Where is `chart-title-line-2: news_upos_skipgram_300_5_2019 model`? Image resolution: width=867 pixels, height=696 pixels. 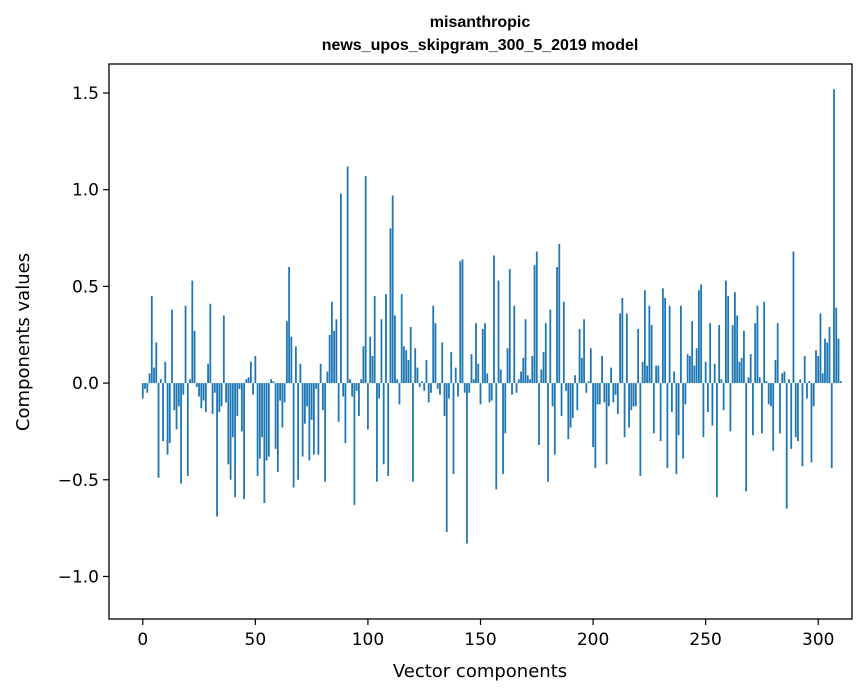 chart-title-line-2: news_upos_skipgram_300_5_2019 model is located at coordinates (480, 45).